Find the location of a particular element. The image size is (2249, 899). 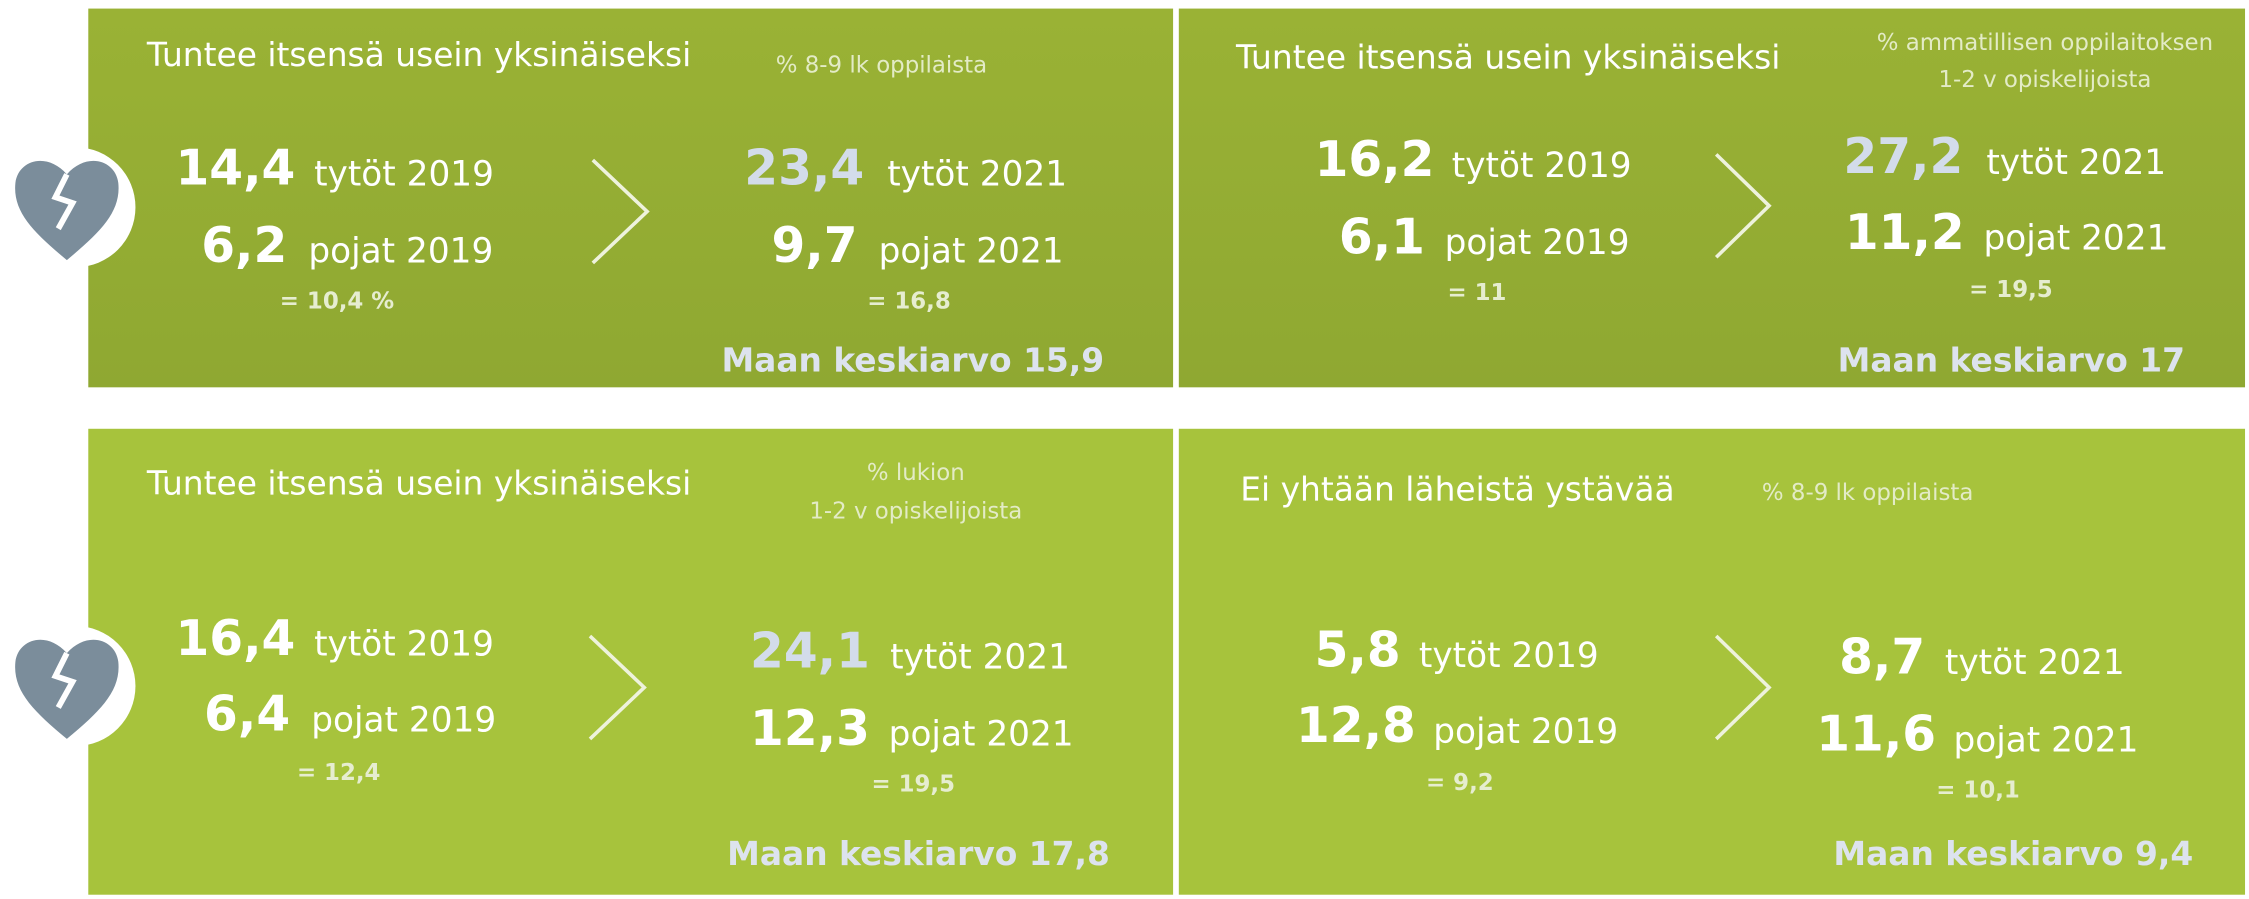

stat-value: 24,1 is located at coordinates (810, 652).